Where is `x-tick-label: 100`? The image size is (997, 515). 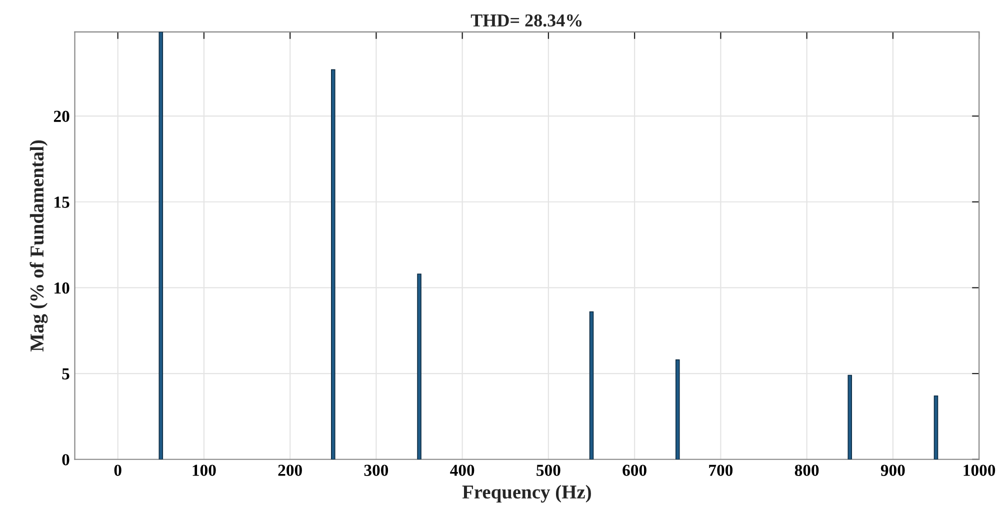 x-tick-label: 100 is located at coordinates (204, 470).